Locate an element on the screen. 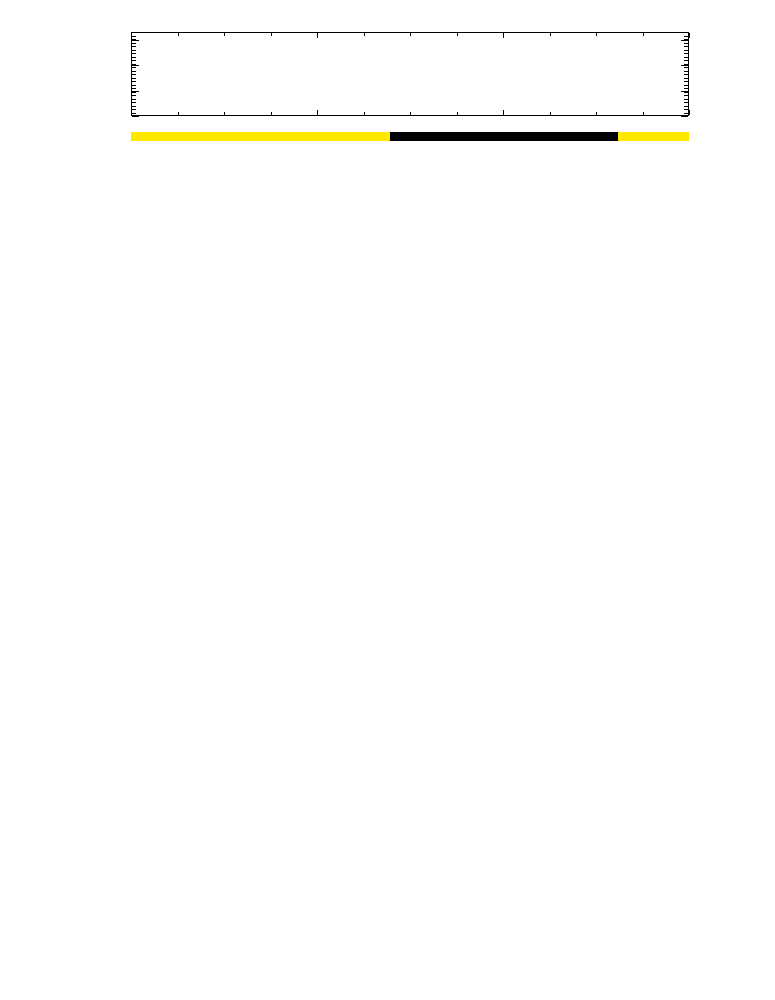  science-zone-bar is located at coordinates (410, 136).